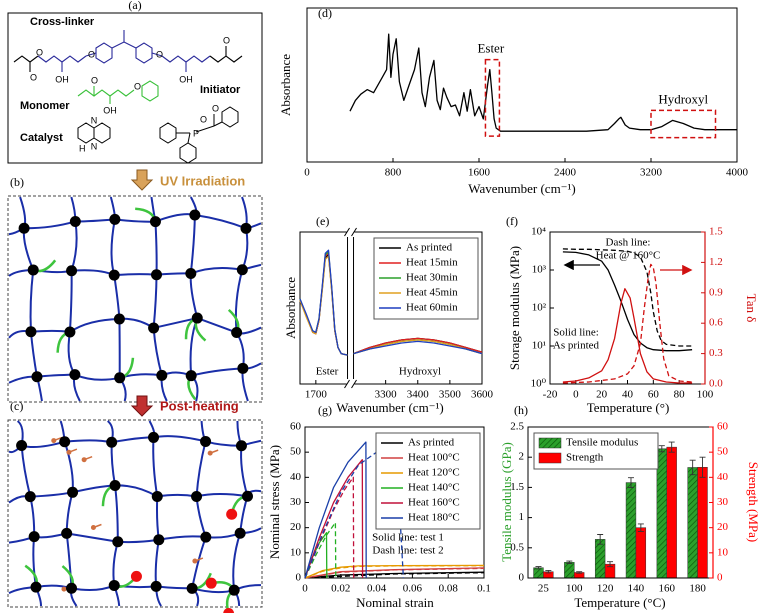 This screenshot has height=613, width=760. Describe the element at coordinates (751, 308) in the screenshot. I see `y2-axis-label: Tan δ` at that location.